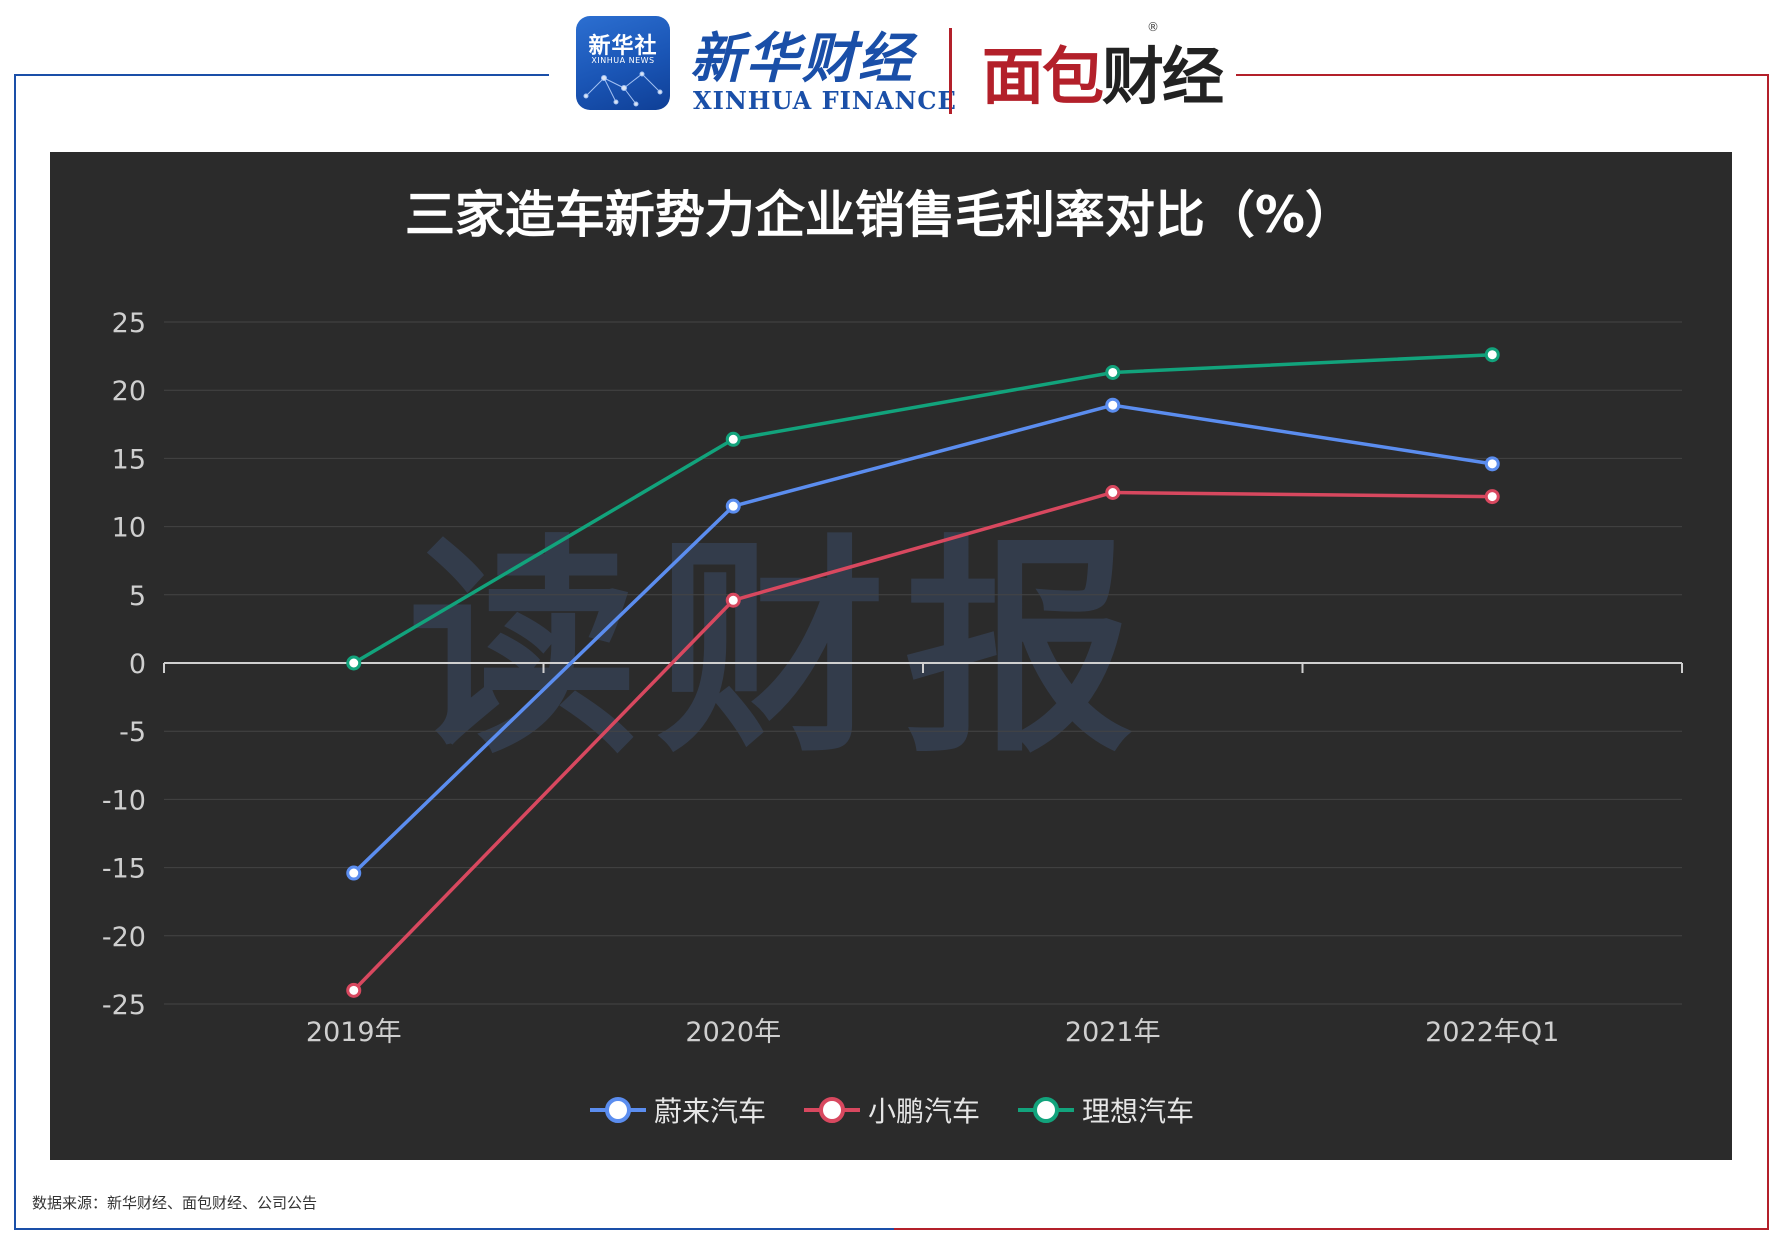 Image resolution: width=1781 pixels, height=1243 pixels. Describe the element at coordinates (129, 323) in the screenshot. I see `y-tick-label: 25` at that location.